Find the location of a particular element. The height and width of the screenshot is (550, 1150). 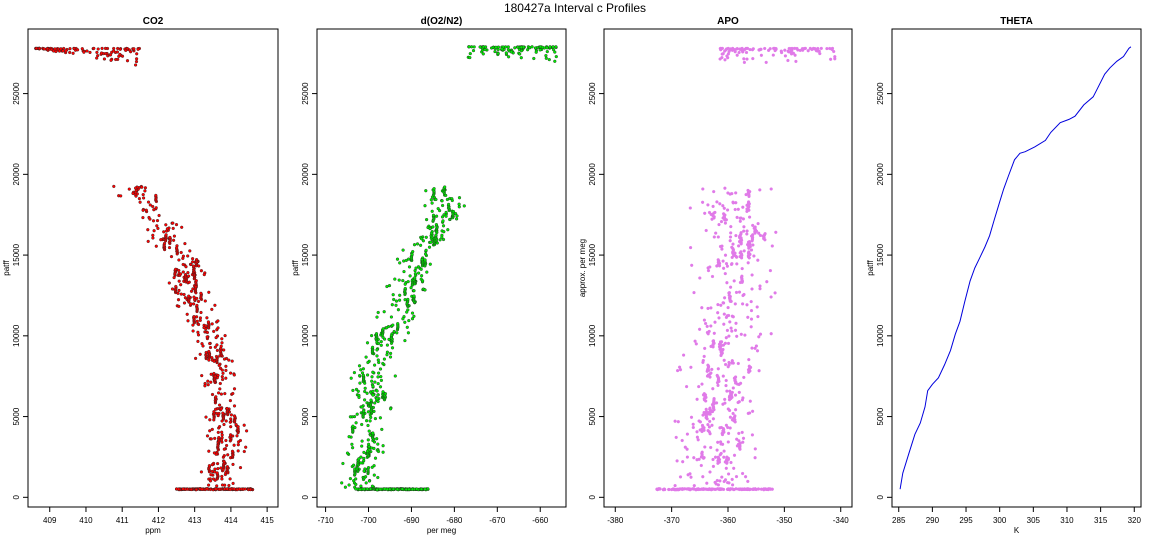

x-axis-label: ppm is located at coordinates (153, 530).